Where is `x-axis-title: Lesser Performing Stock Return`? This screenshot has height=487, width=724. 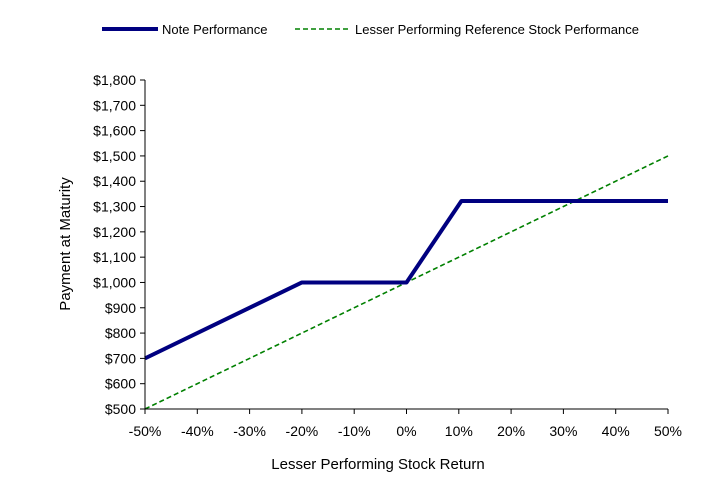
x-axis-title: Lesser Performing Stock Return is located at coordinates (377, 464).